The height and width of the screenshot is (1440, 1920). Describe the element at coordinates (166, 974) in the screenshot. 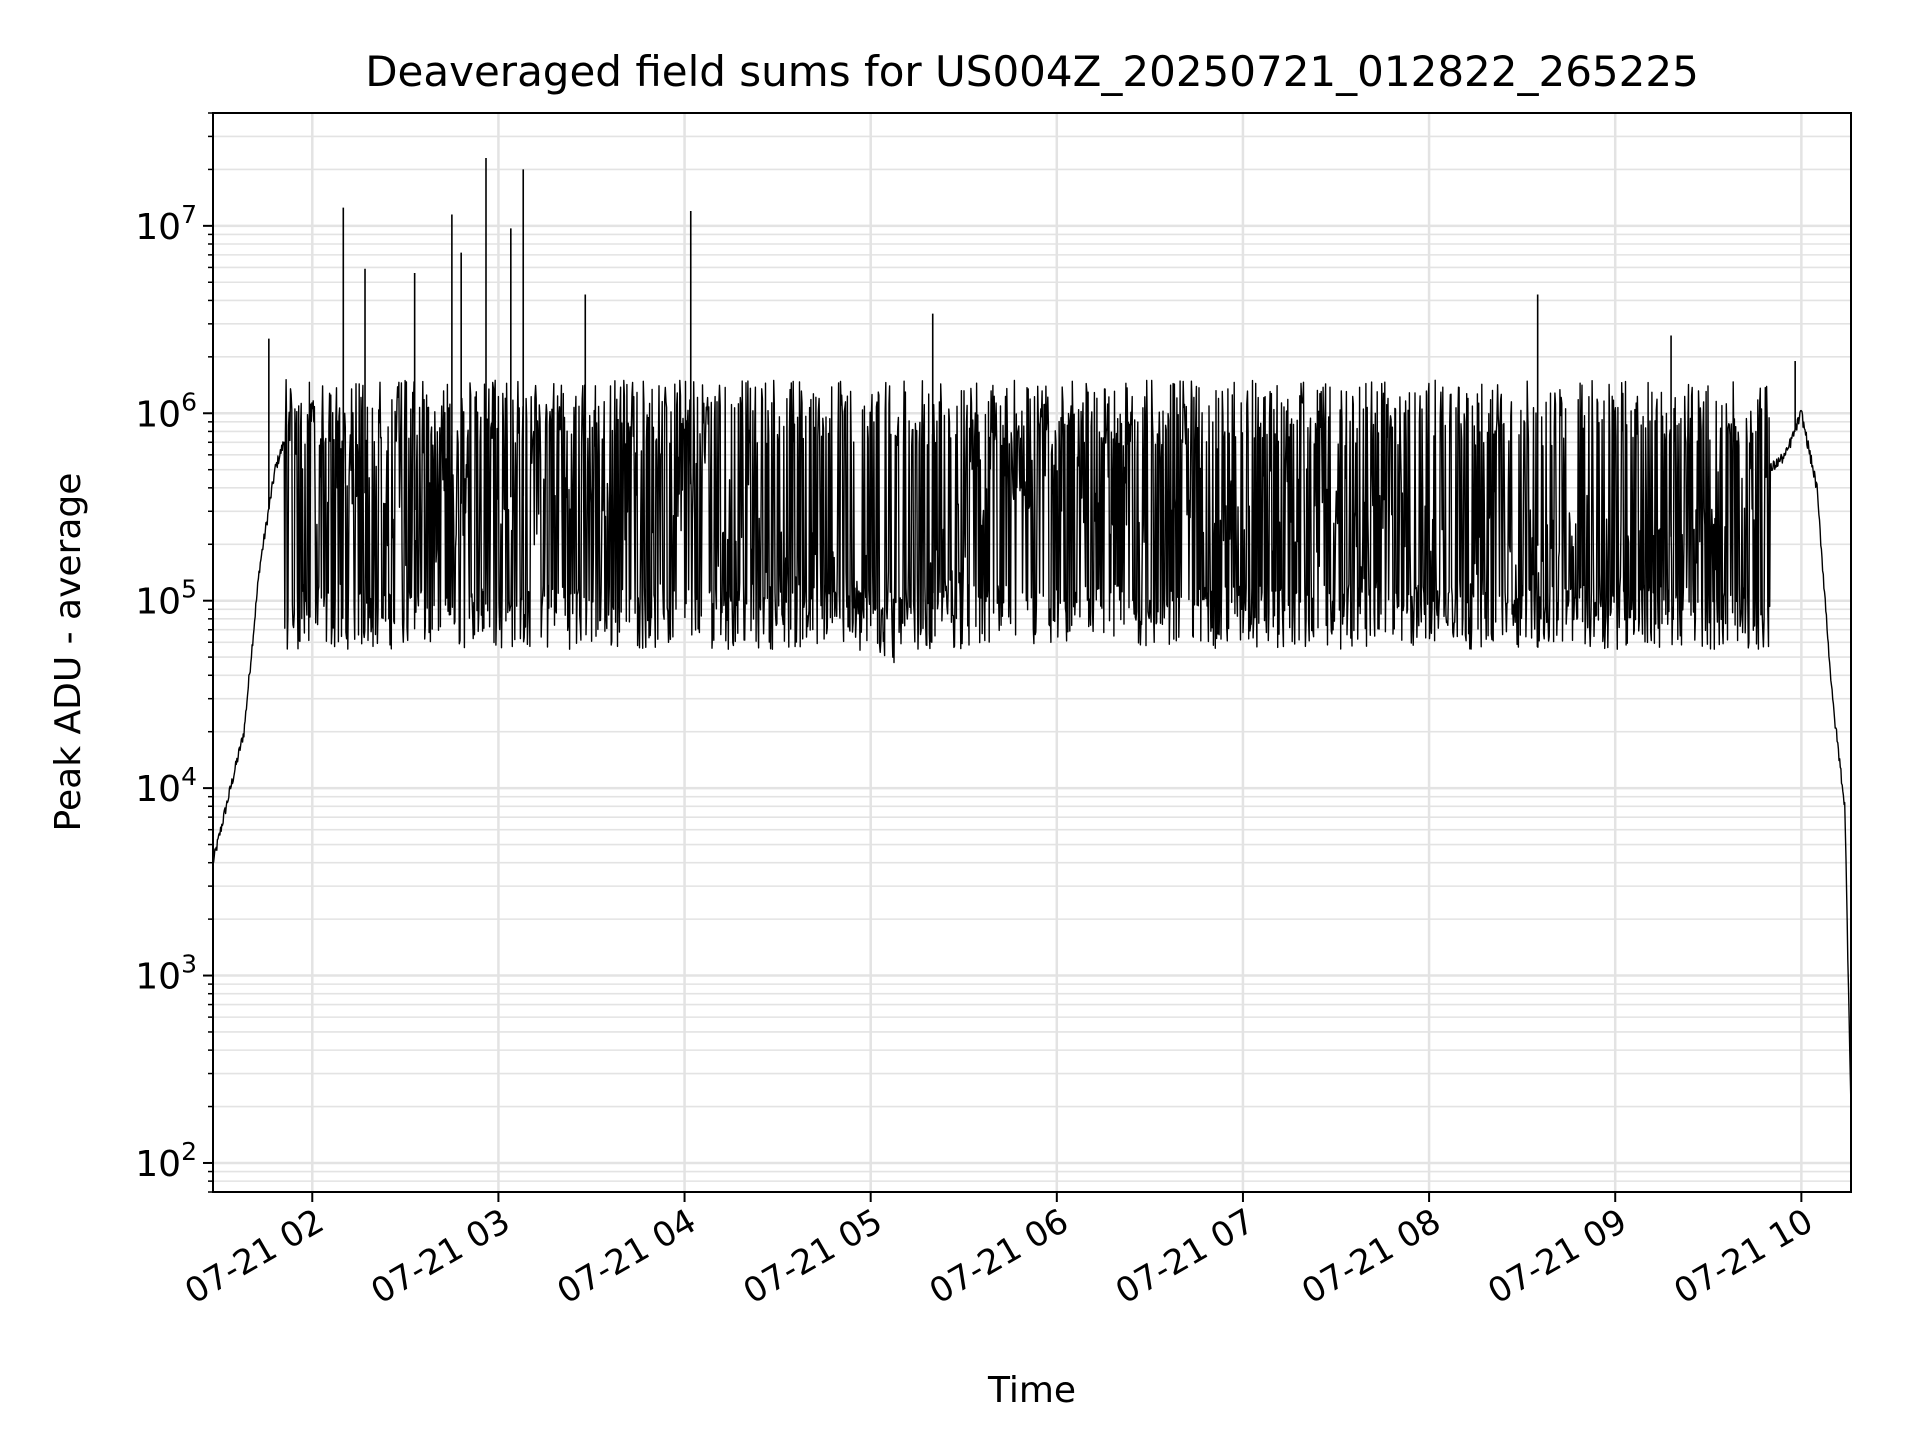

I see `y-tick-label: 10³` at that location.